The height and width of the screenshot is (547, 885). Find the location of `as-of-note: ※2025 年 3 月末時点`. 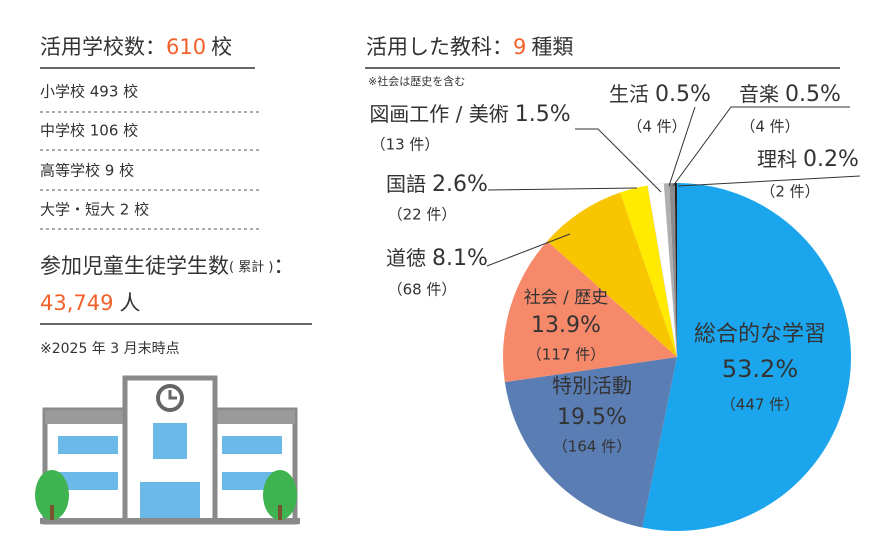

as-of-note: ※2025 年 3 月末時点 is located at coordinates (110, 349).